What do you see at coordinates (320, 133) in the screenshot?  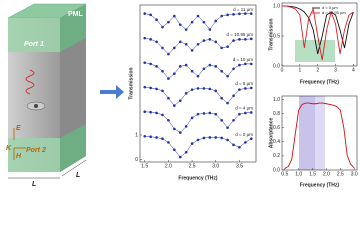 I see `band-shade` at bounding box center [320, 133].